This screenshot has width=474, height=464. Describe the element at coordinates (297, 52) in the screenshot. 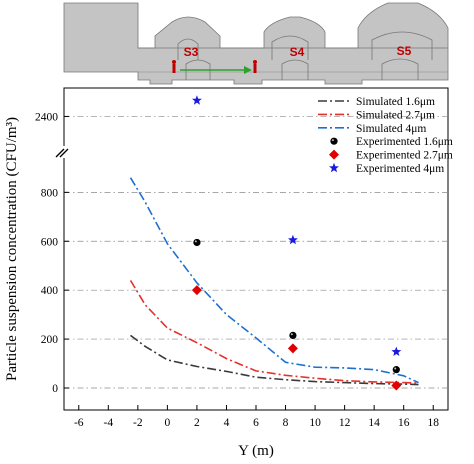

I see `schematic-label-s4: S4` at that location.